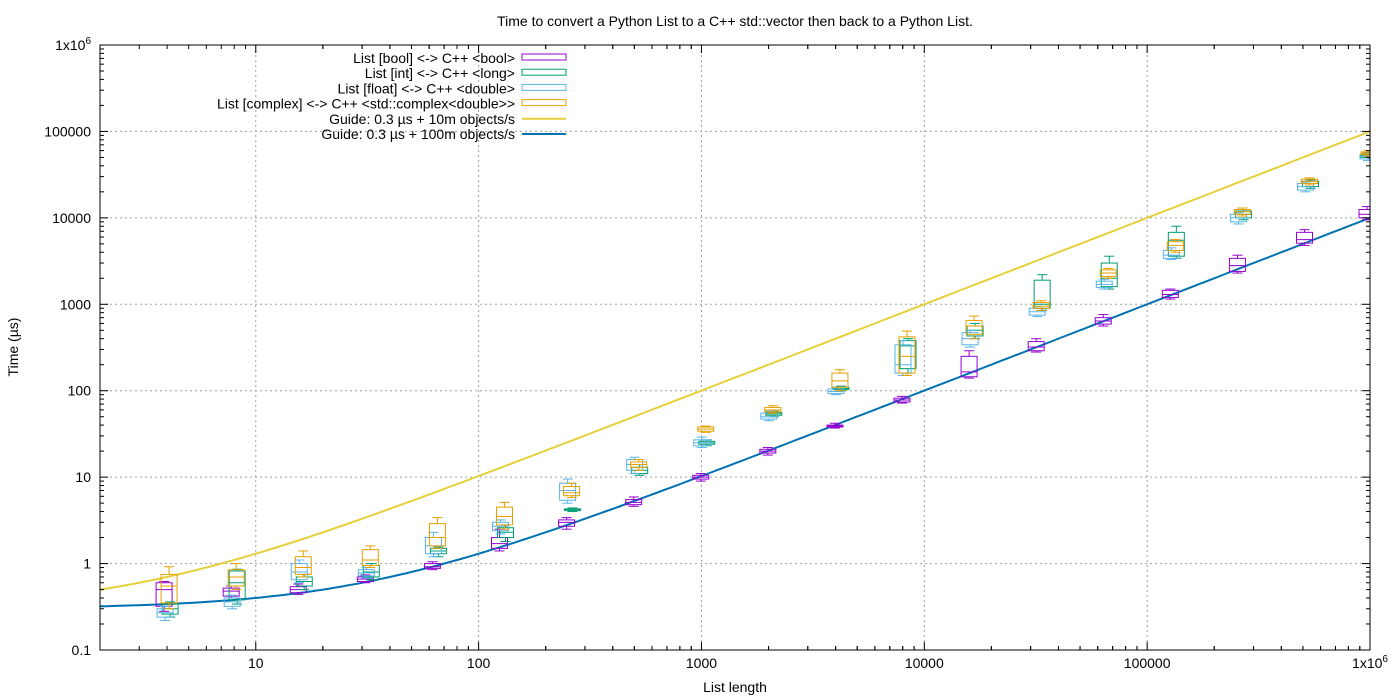 The image size is (1400, 700). What do you see at coordinates (80, 391) in the screenshot?
I see `y-tick-label: 100` at bounding box center [80, 391].